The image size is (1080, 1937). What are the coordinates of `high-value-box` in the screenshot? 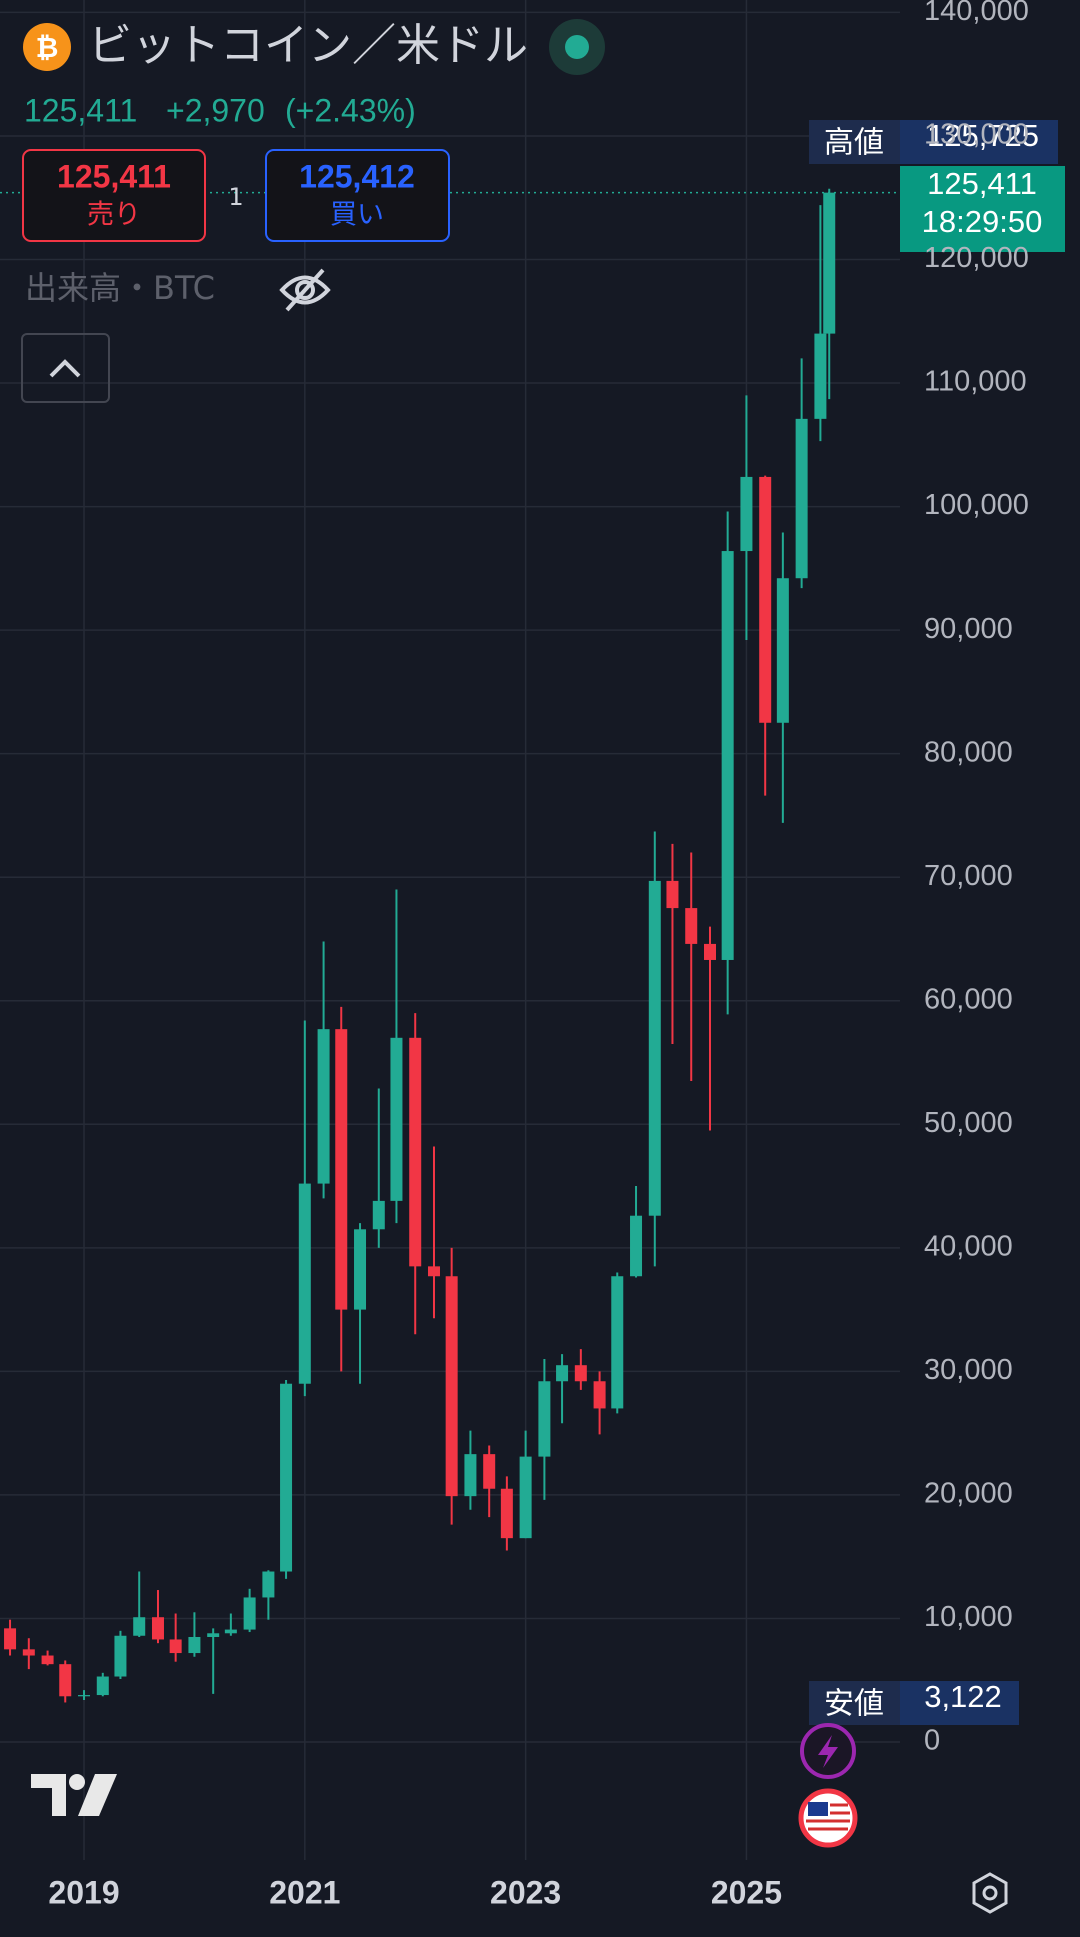 It's located at (979, 142).